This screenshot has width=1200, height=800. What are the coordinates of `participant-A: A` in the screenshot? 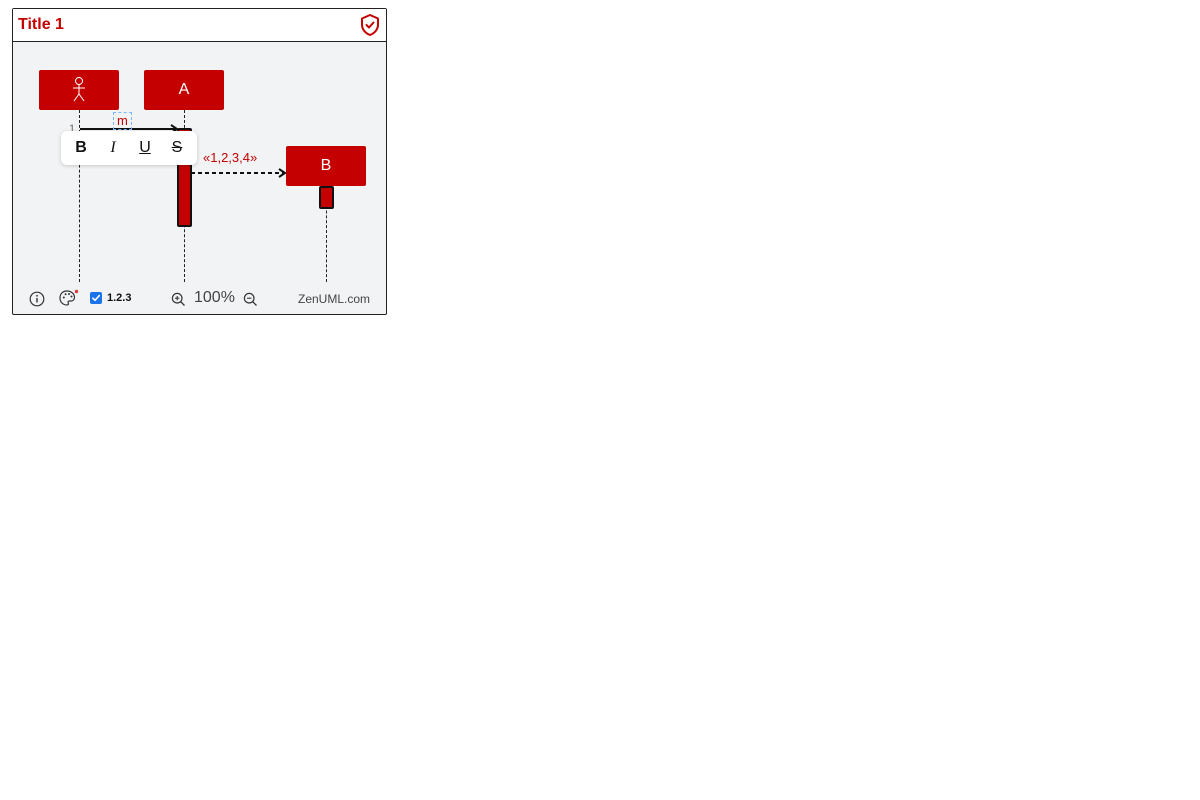 It's located at (184, 90).